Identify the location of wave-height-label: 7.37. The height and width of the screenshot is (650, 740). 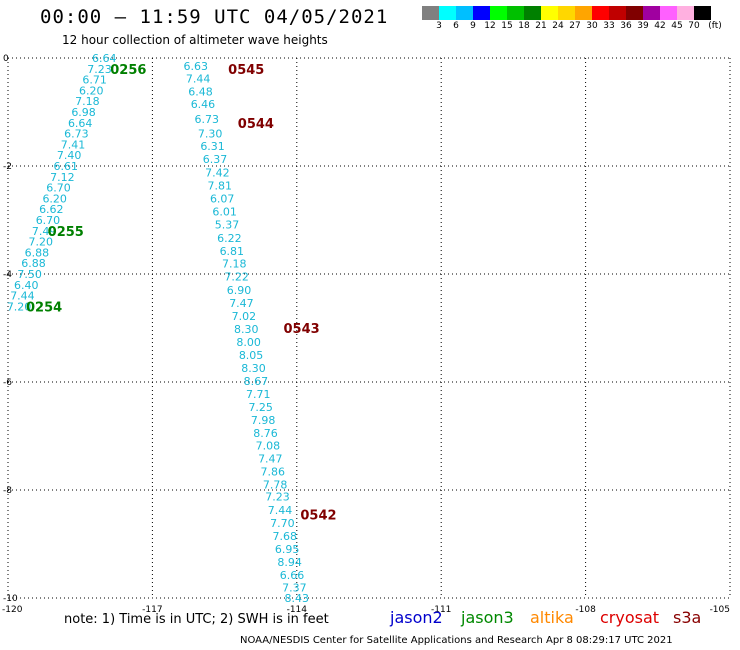
(294, 588).